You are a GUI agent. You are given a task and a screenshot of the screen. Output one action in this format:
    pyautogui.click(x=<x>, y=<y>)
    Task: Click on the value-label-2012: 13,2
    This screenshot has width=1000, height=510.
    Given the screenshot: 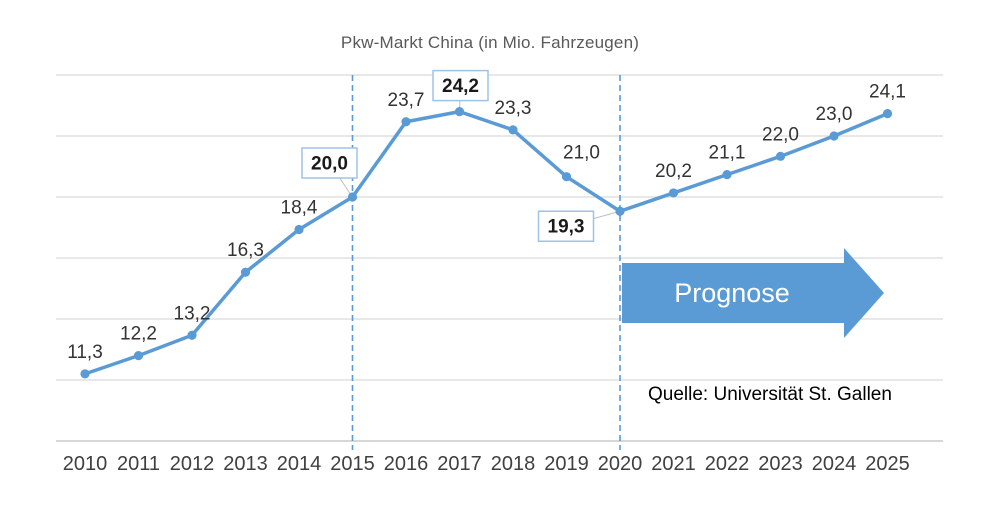 What is the action you would take?
    pyautogui.click(x=192, y=313)
    